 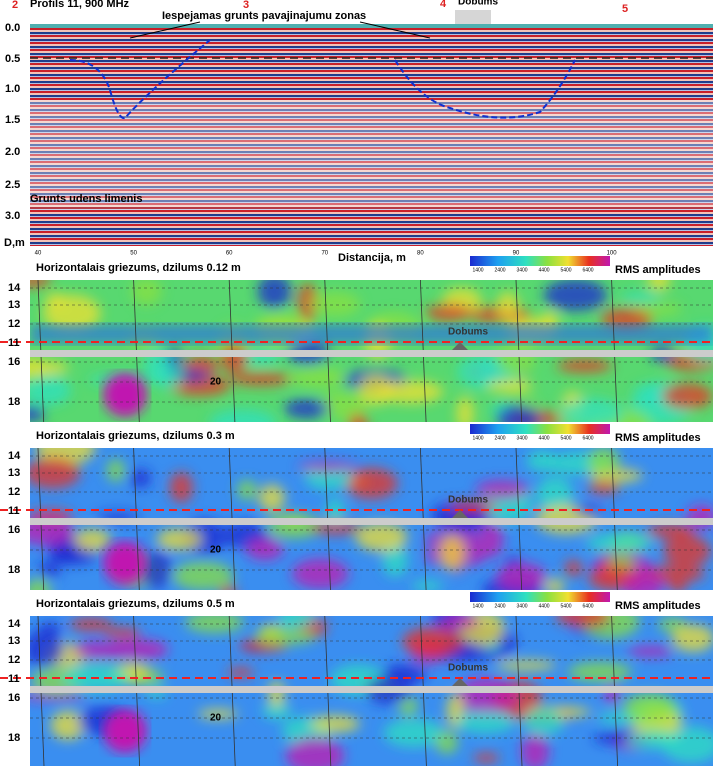 I want to click on distance-tick: 80, so click(x=420, y=254).